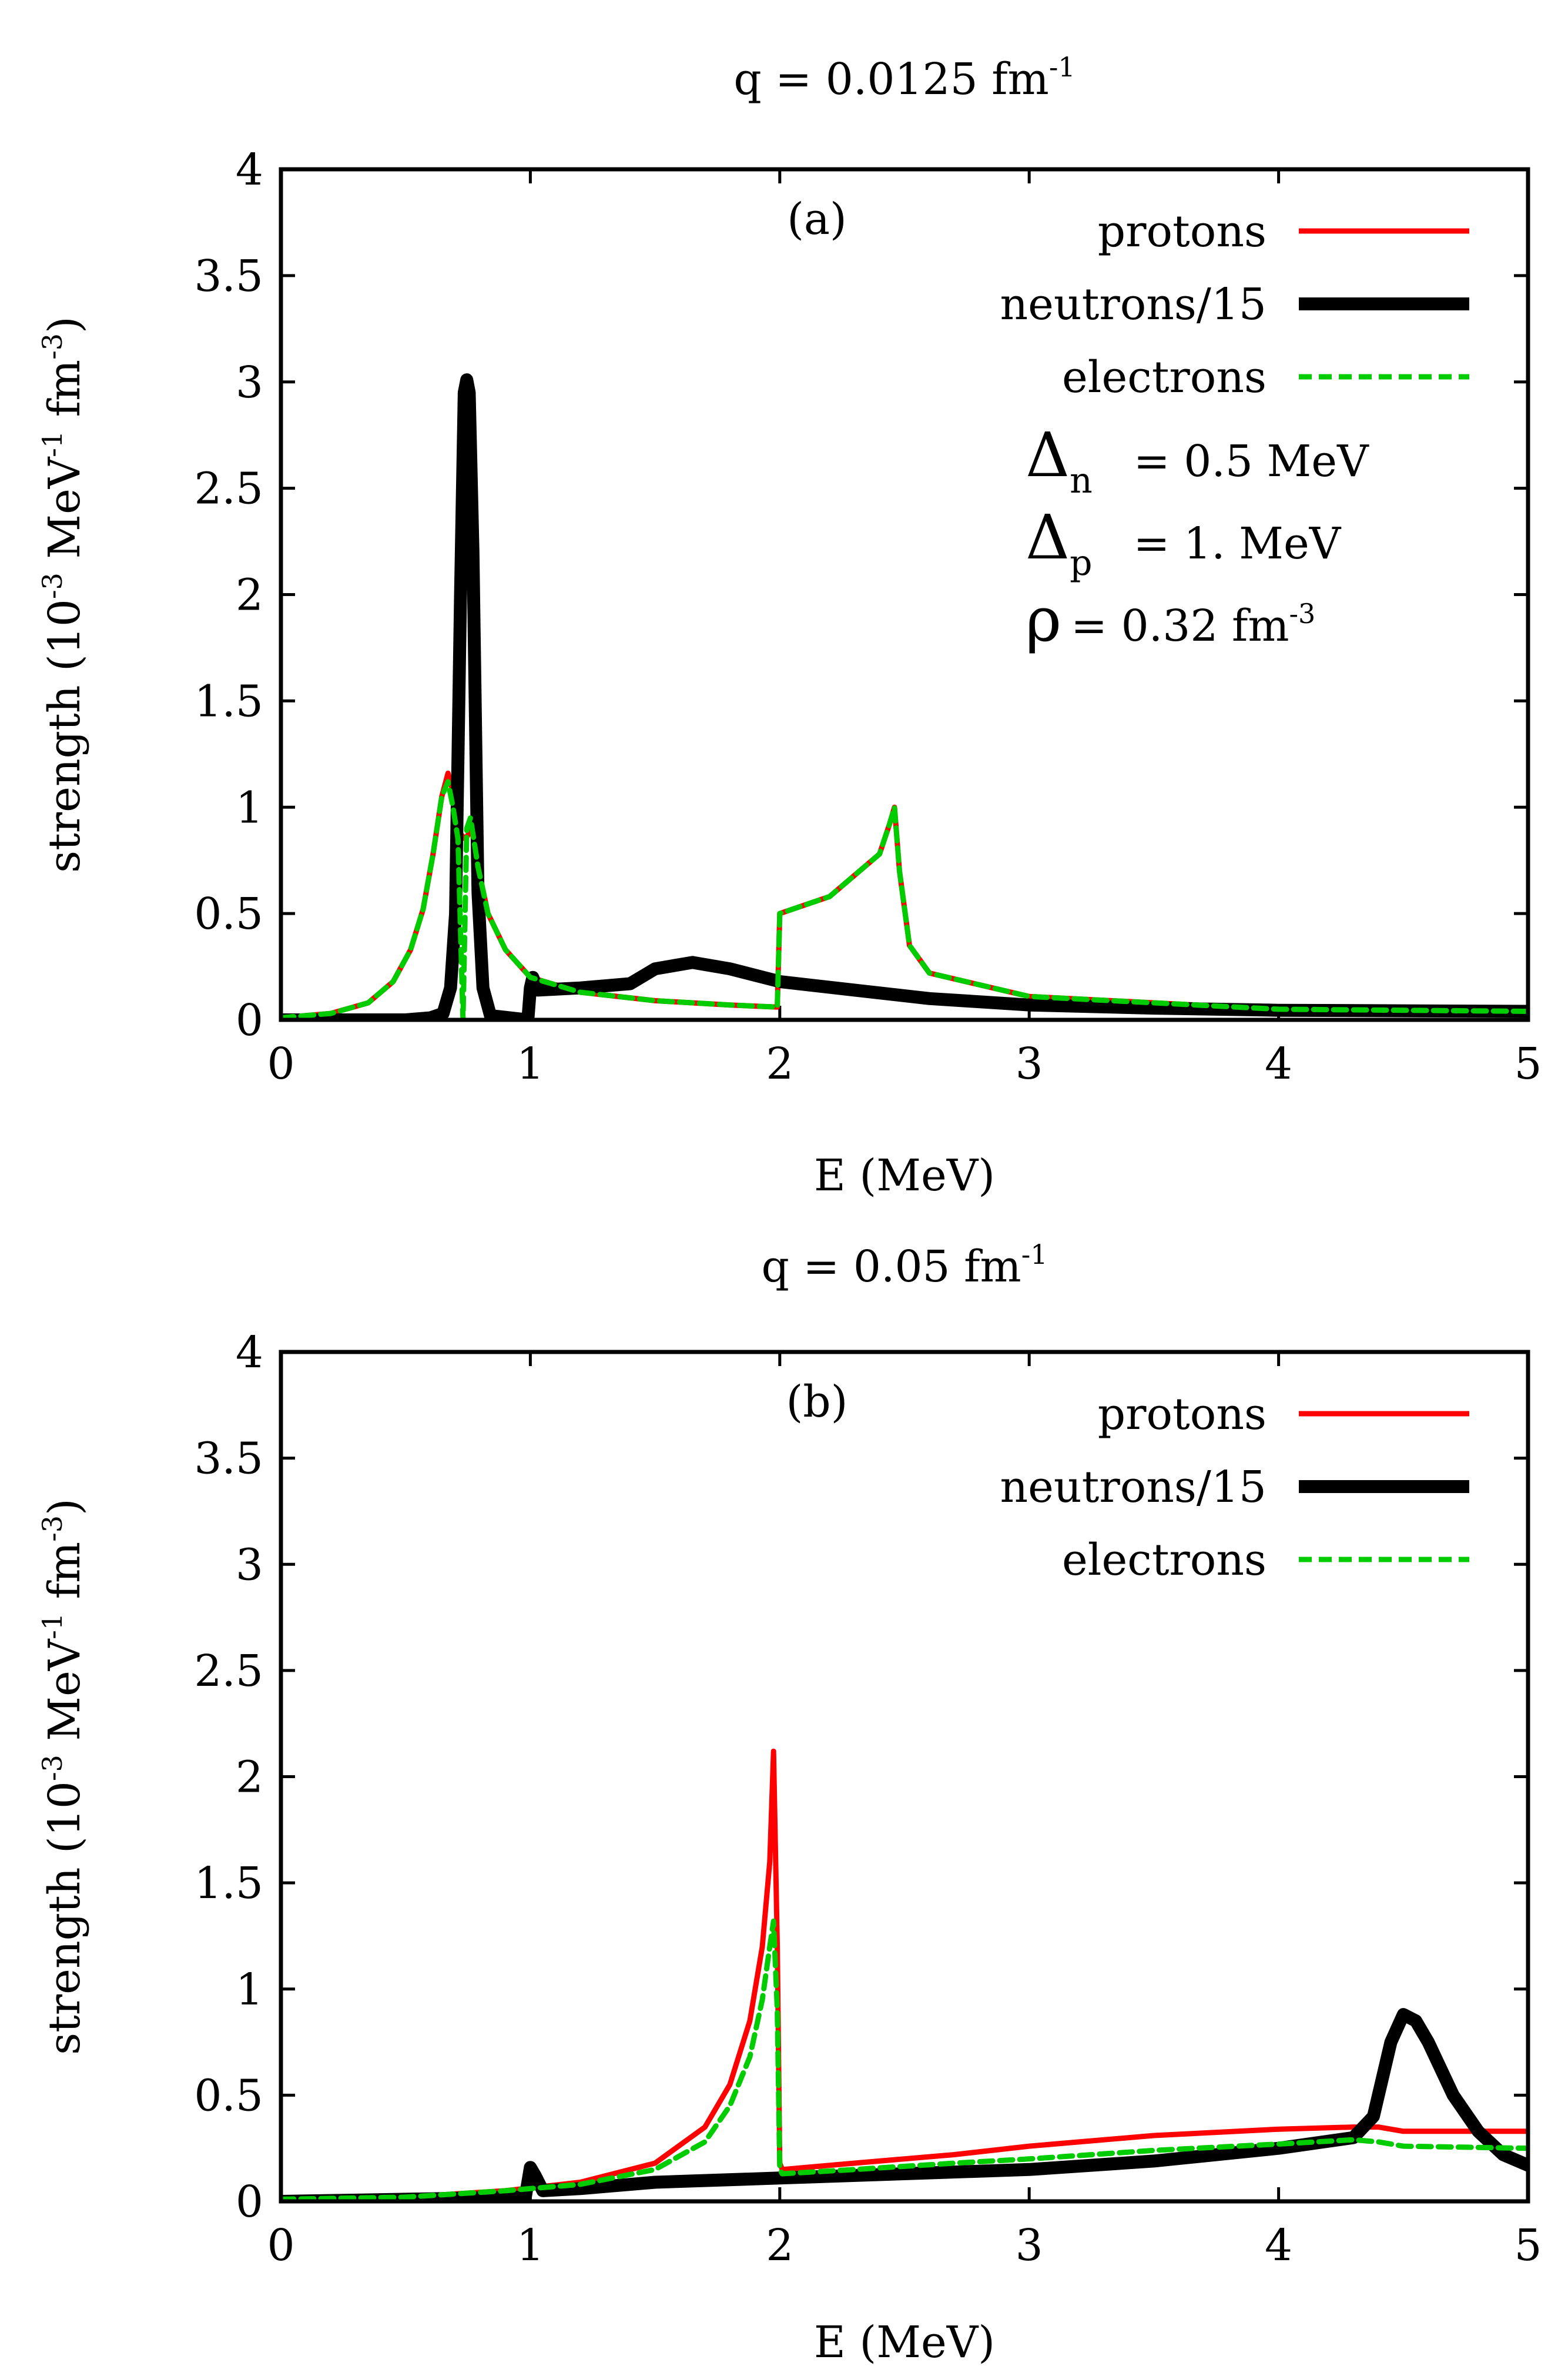 The image size is (1568, 2373). Describe the element at coordinates (904, 2104) in the screenshot. I see `series-line-neutrons` at that location.